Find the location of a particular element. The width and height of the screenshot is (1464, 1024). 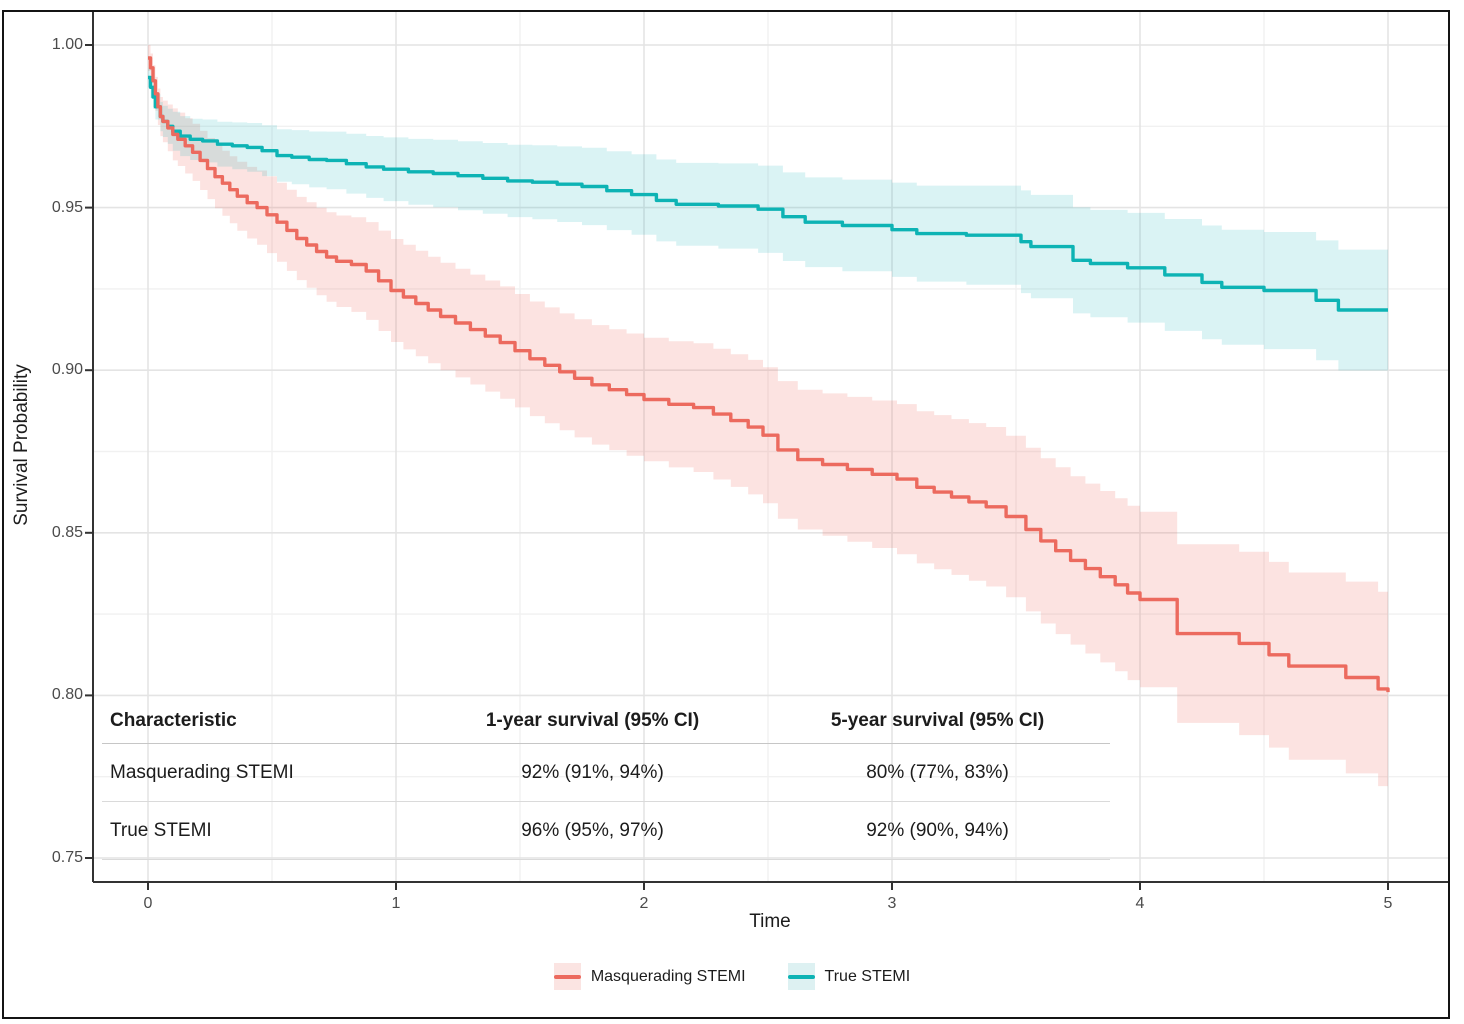

legend-swatch-true-stemi-icon is located at coordinates (801, 976).